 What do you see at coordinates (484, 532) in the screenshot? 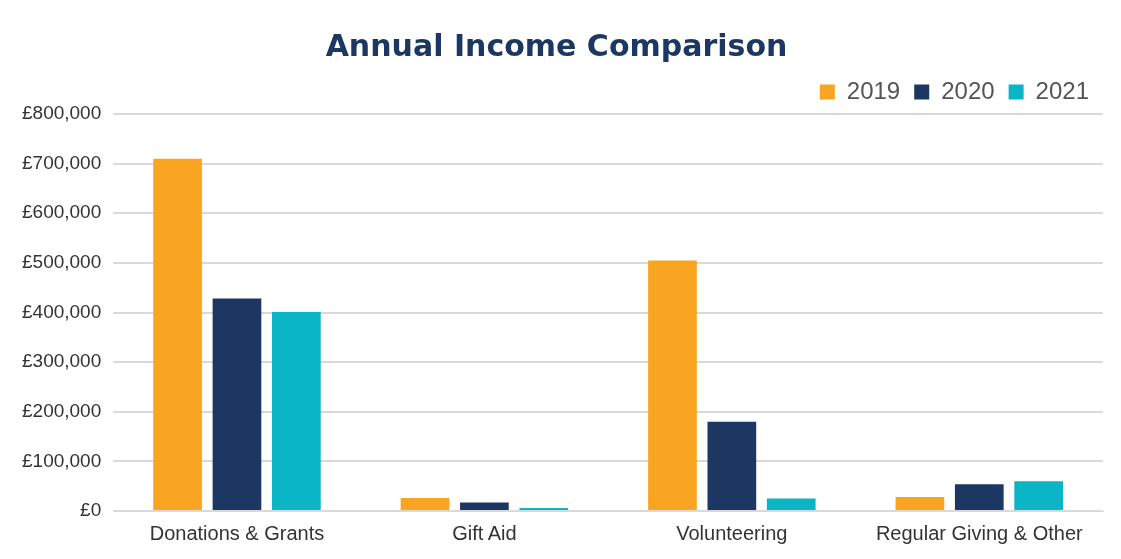
I see `x-tick-label: Gift Aid` at bounding box center [484, 532].